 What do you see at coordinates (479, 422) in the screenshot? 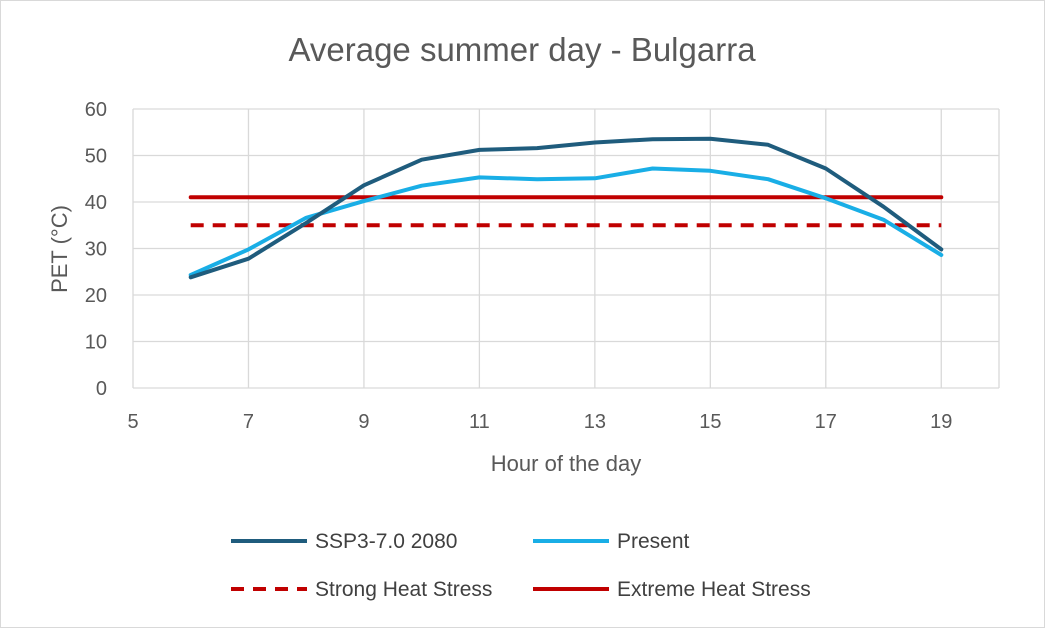
I see `x-tick-label: 11` at bounding box center [479, 422].